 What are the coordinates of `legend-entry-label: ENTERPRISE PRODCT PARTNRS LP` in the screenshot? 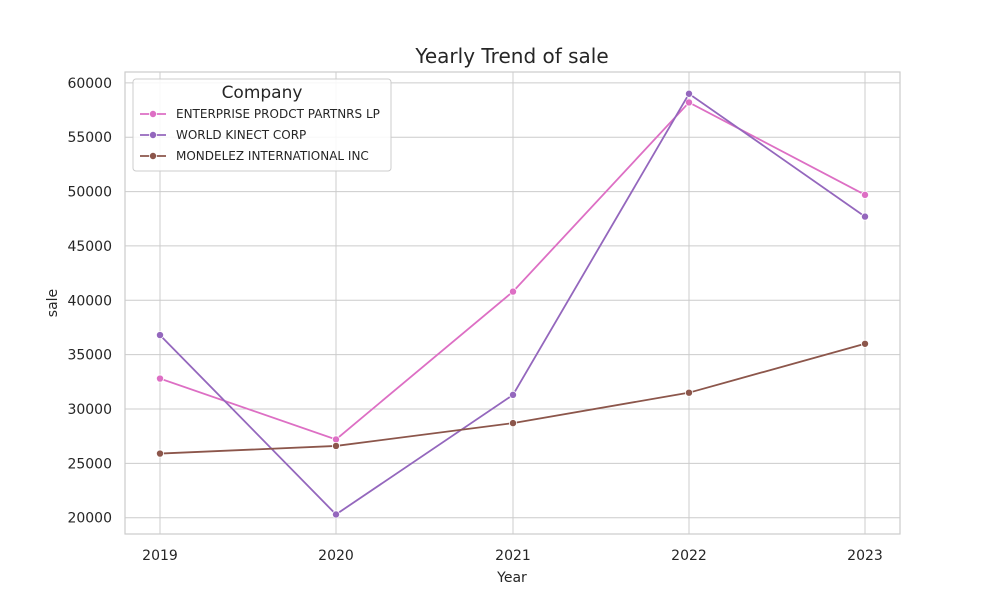 It's located at (278, 114).